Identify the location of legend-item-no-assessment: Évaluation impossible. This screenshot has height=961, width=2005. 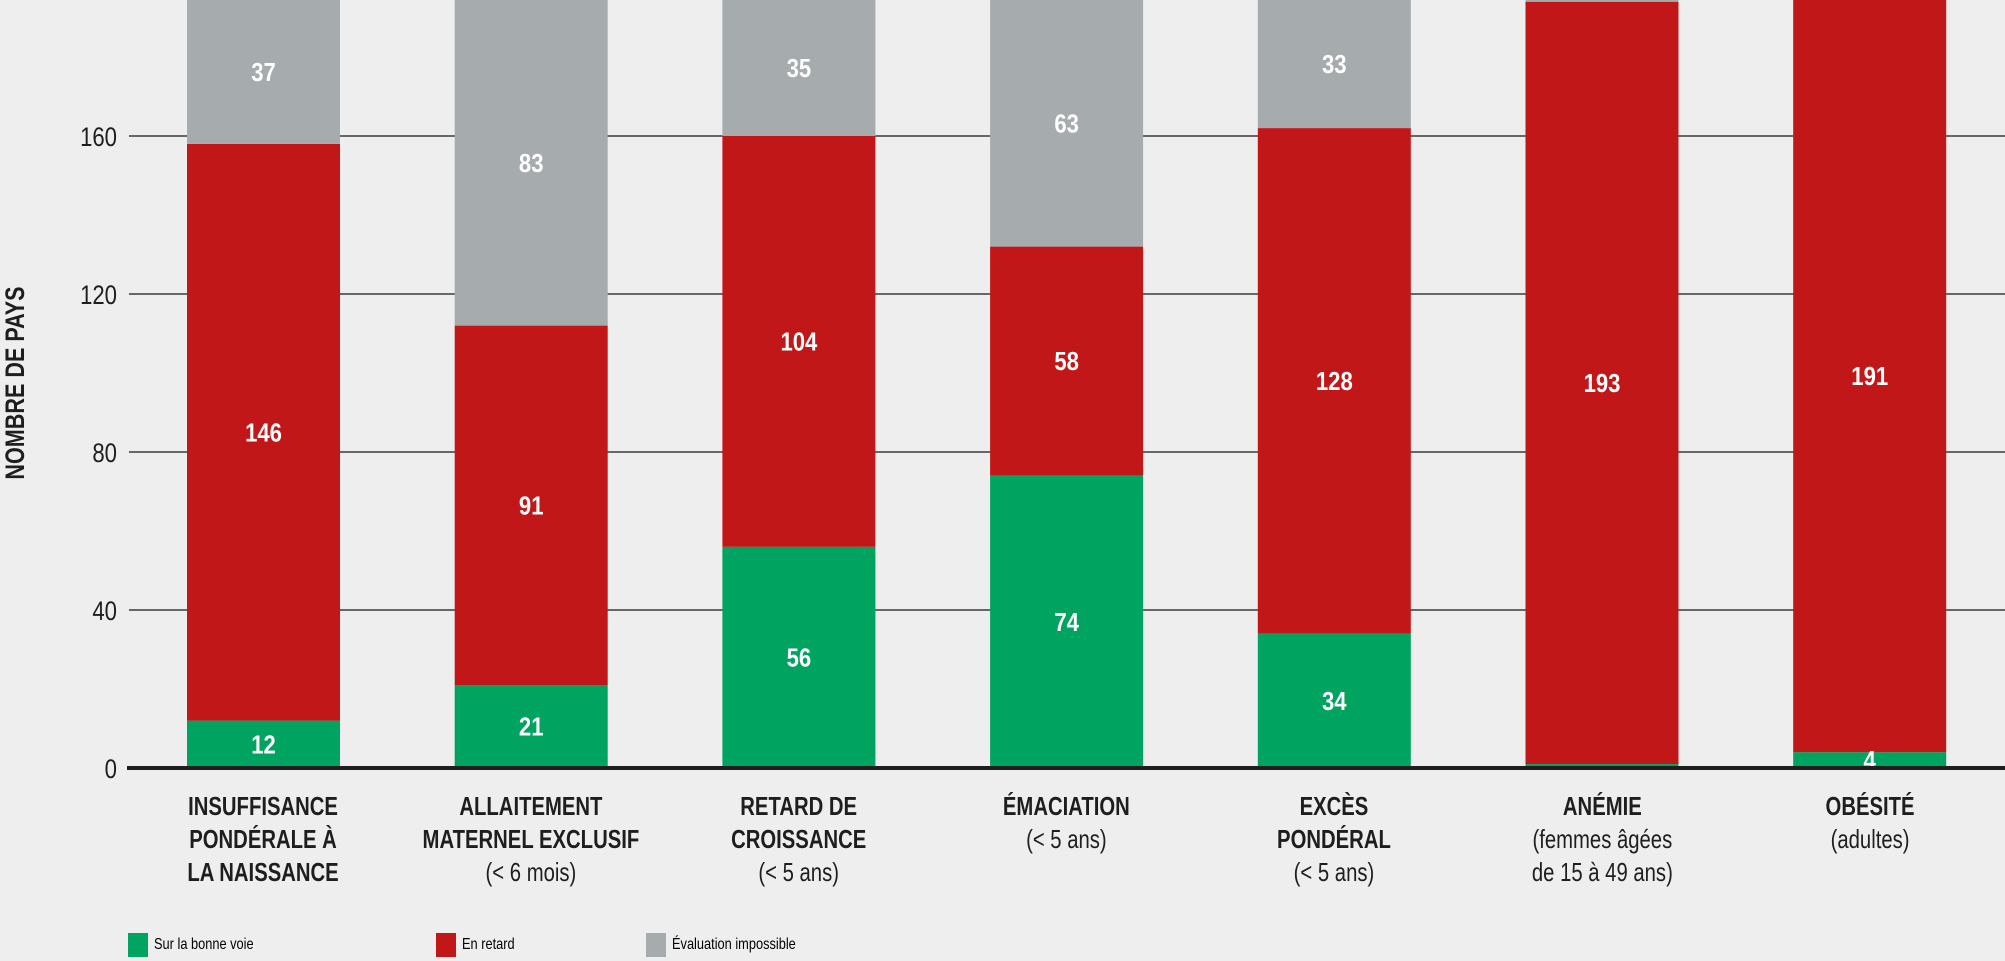
(736, 945).